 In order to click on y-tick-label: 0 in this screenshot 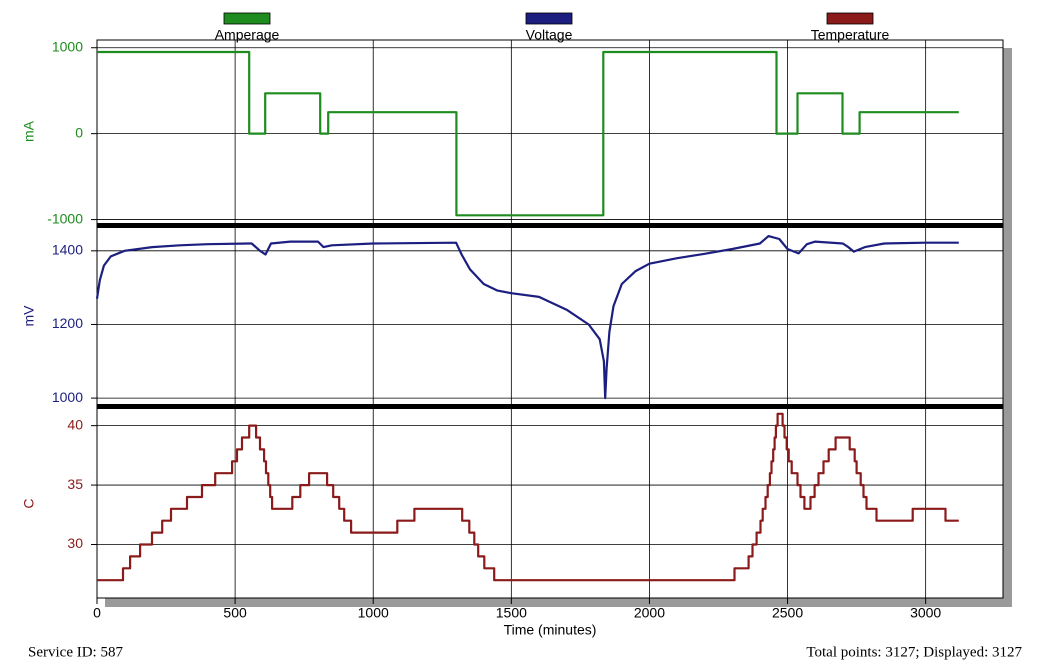, I will do `click(79, 132)`.